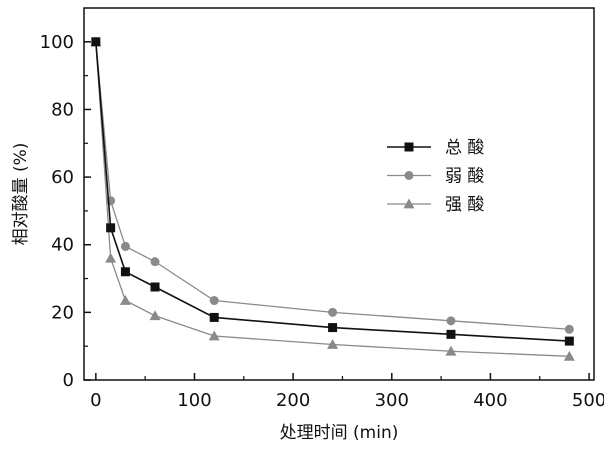  I want to click on legend-item: 总 酸, so click(435, 148).